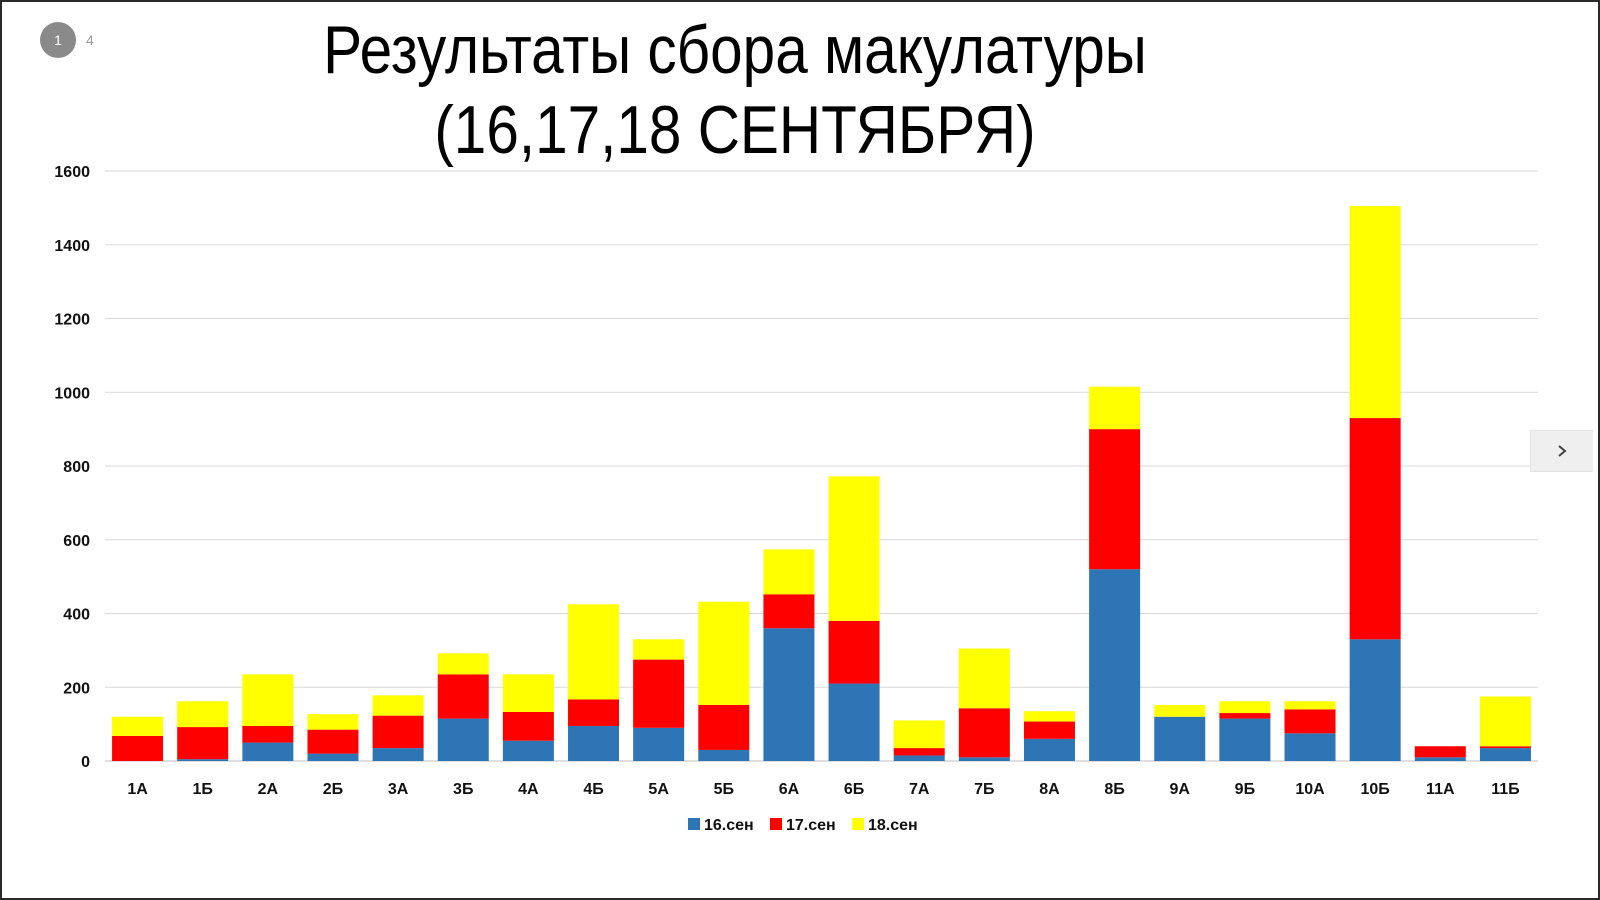  What do you see at coordinates (398, 732) in the screenshot?
I see `bar-3А-series-2` at bounding box center [398, 732].